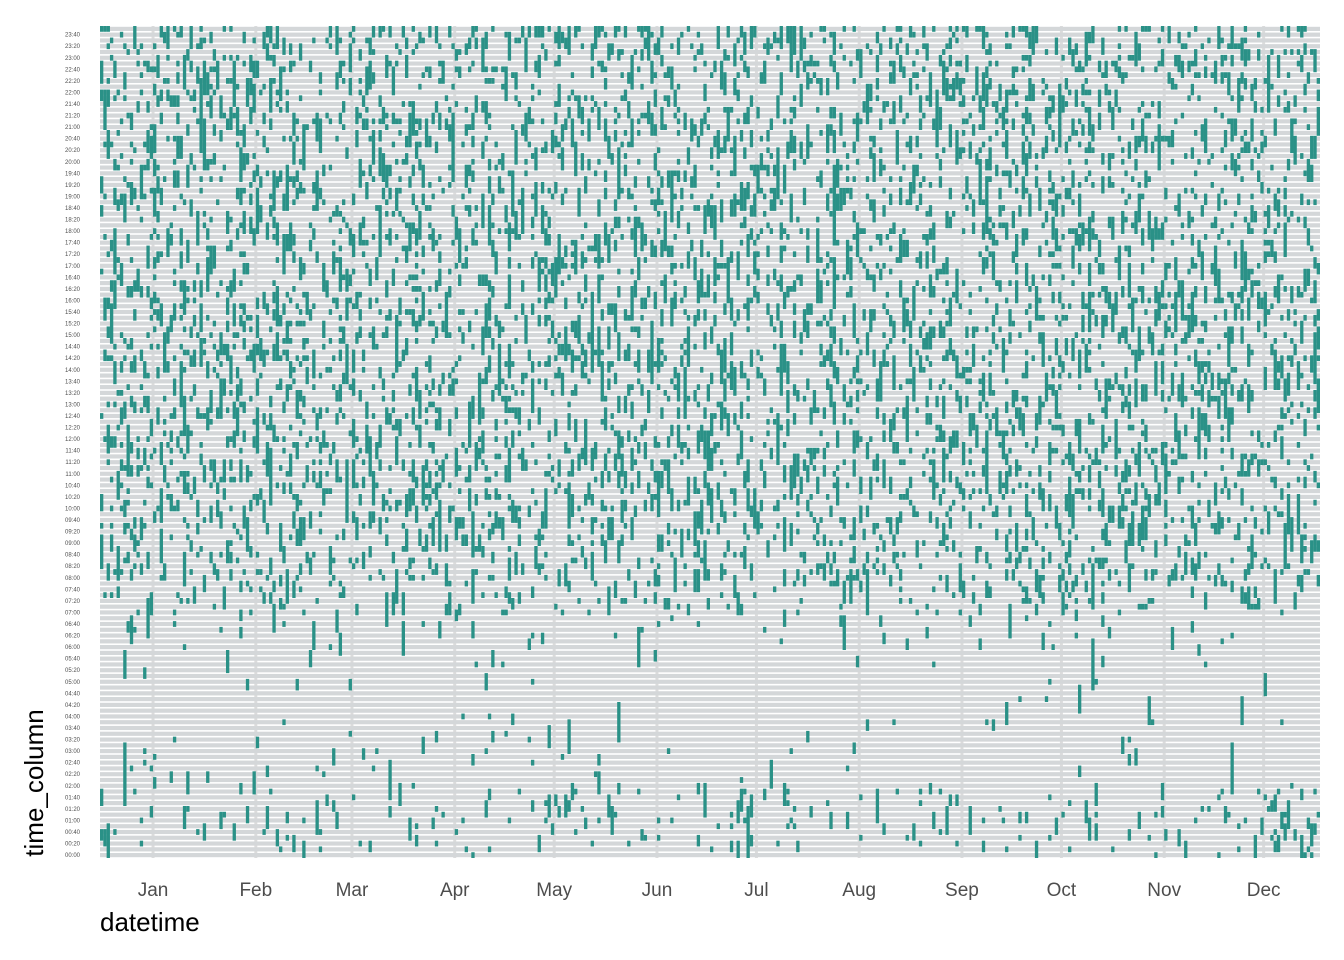  Describe the element at coordinates (73, 325) in the screenshot. I see `y-tick-label: 15:20` at that location.